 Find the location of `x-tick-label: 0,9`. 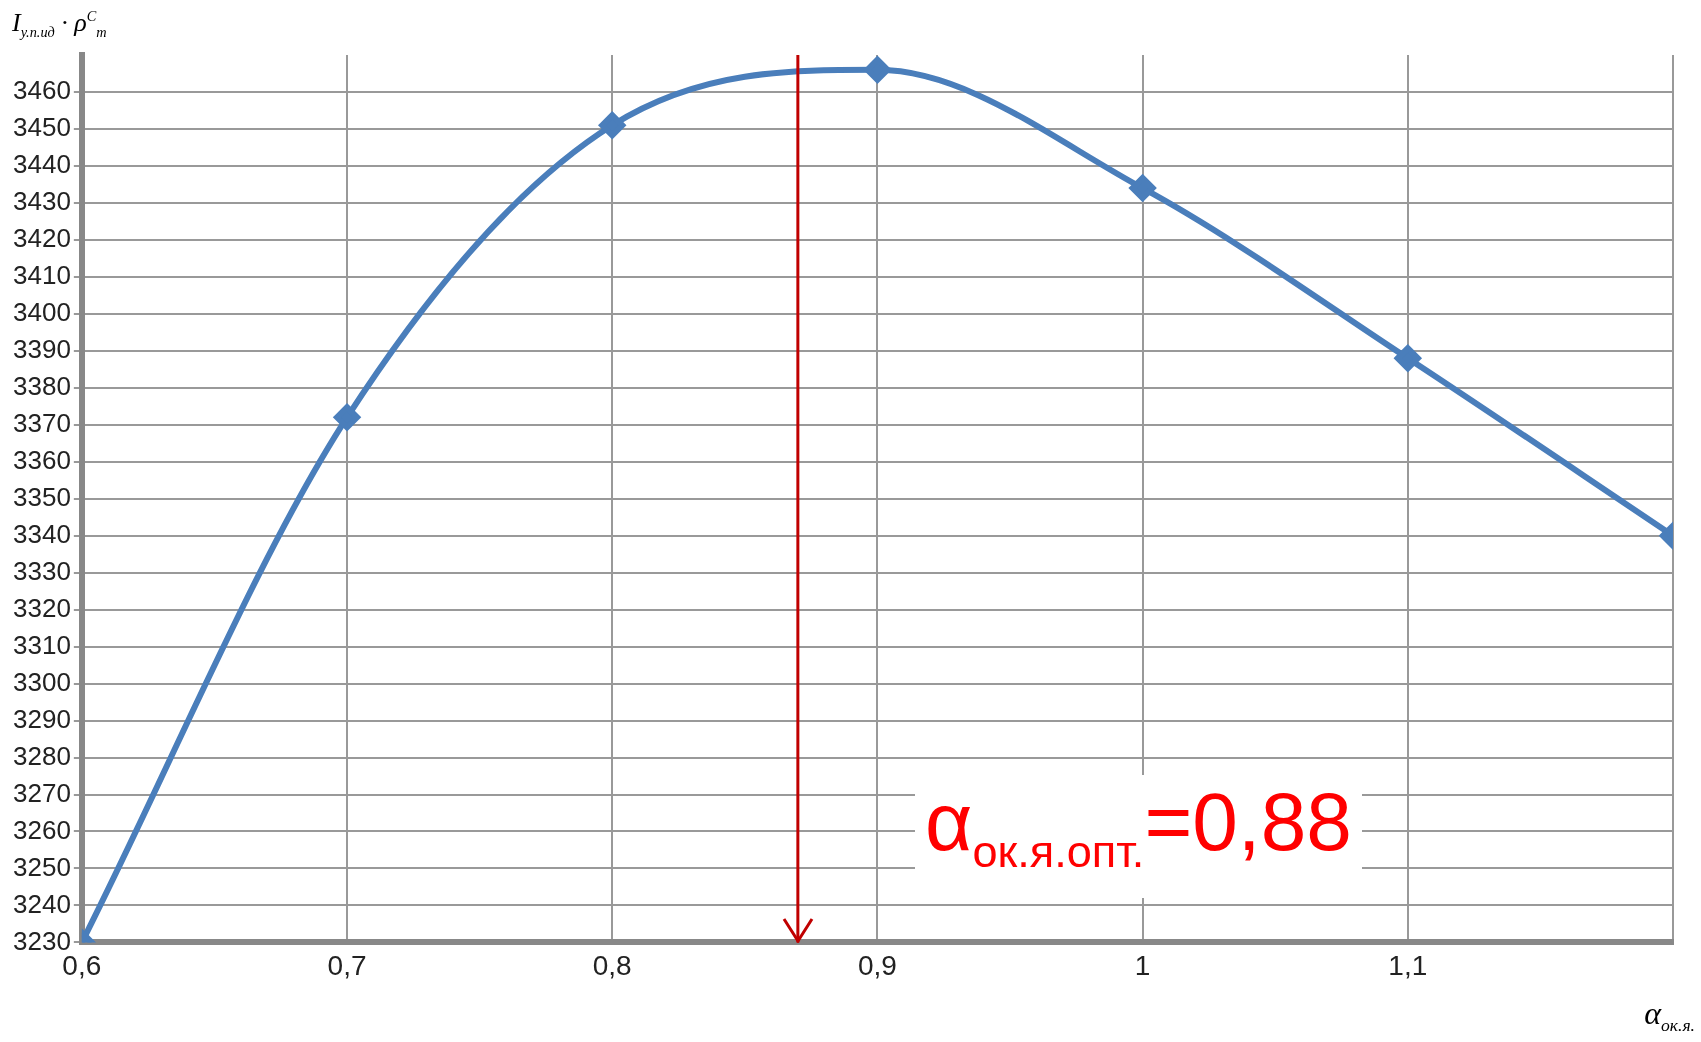

x-tick-label: 0,9 is located at coordinates (877, 965).